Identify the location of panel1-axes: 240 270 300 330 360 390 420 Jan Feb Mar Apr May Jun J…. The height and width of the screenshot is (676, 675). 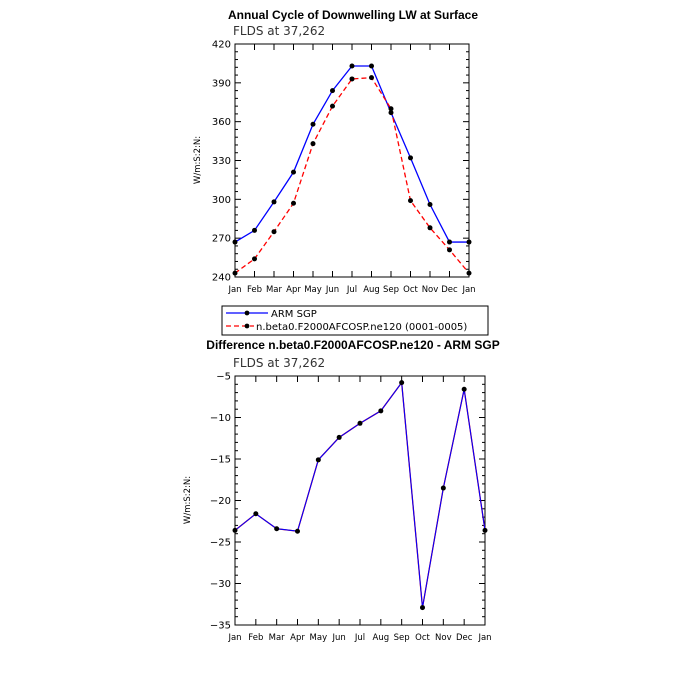
(344, 168).